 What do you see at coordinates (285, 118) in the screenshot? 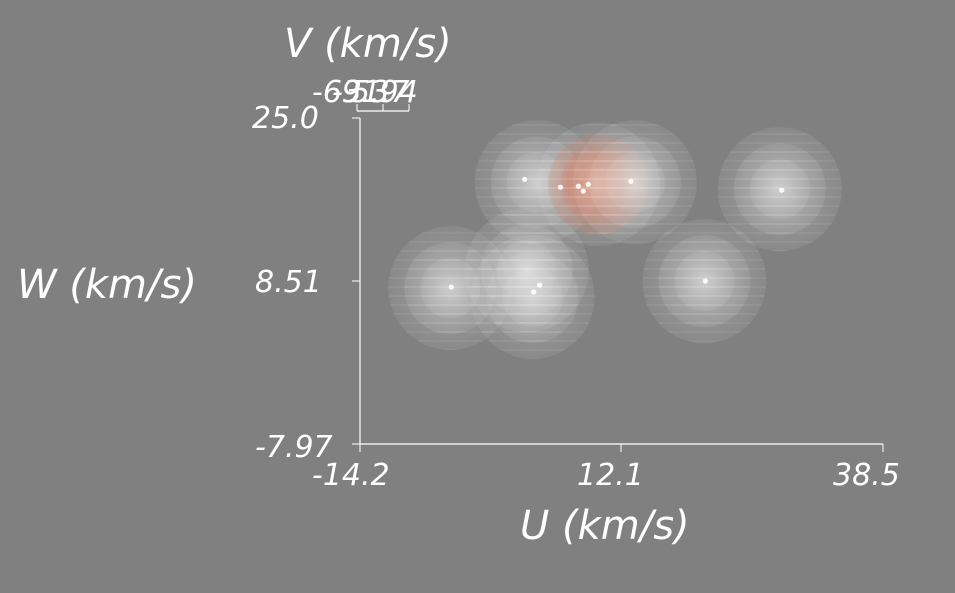
I see `y-tick-label: 25.0` at bounding box center [285, 118].